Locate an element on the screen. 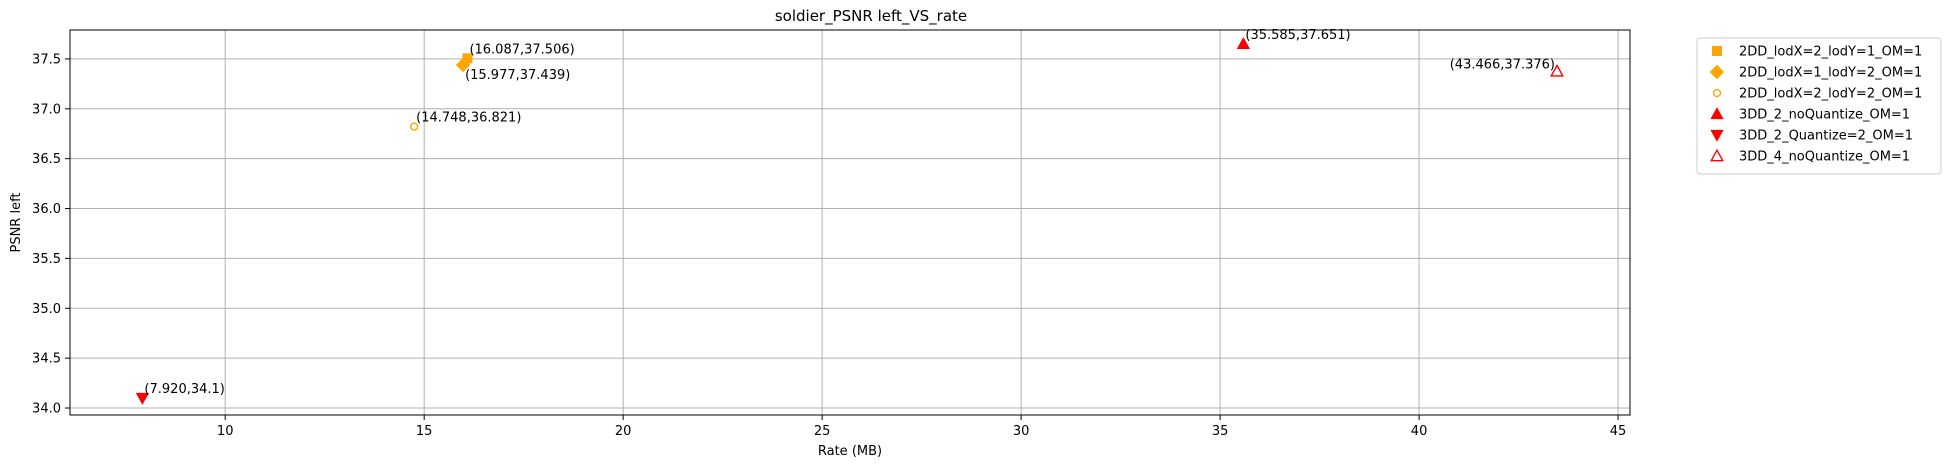 The width and height of the screenshot is (1945, 468). legend-frame is located at coordinates (1819, 106).